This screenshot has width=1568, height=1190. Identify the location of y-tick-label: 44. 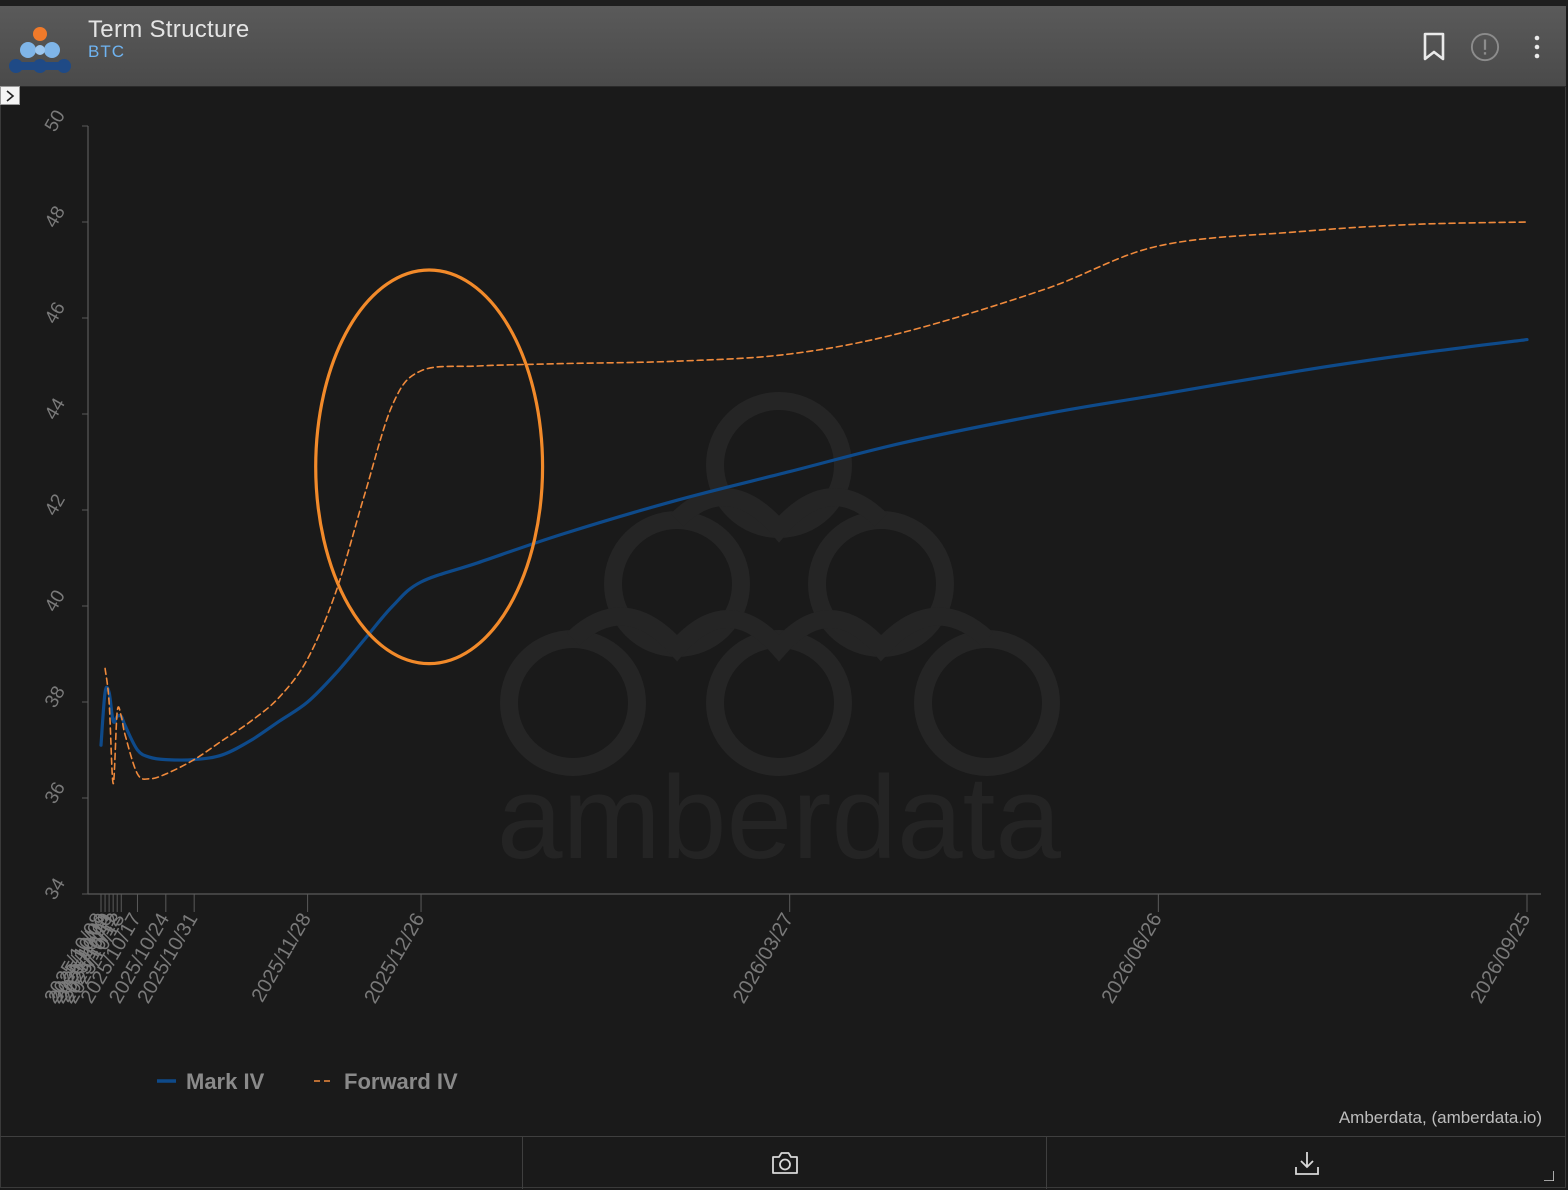
(55, 408).